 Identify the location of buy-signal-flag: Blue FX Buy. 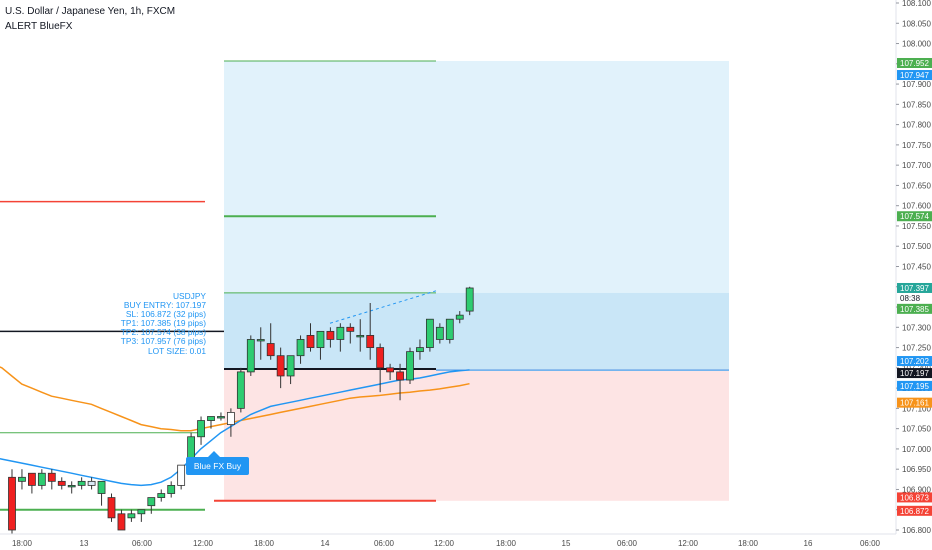
(217, 463).